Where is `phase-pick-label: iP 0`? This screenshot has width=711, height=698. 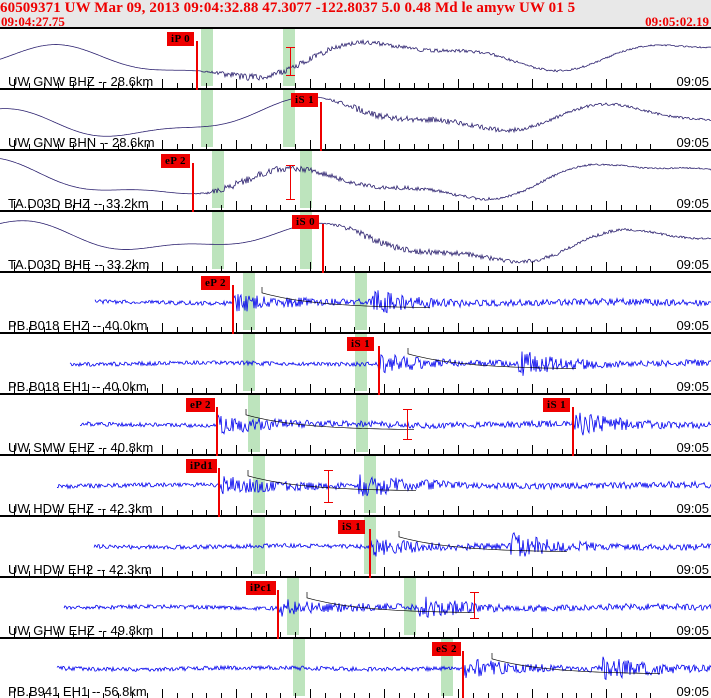
phase-pick-label: iP 0 is located at coordinates (181, 39).